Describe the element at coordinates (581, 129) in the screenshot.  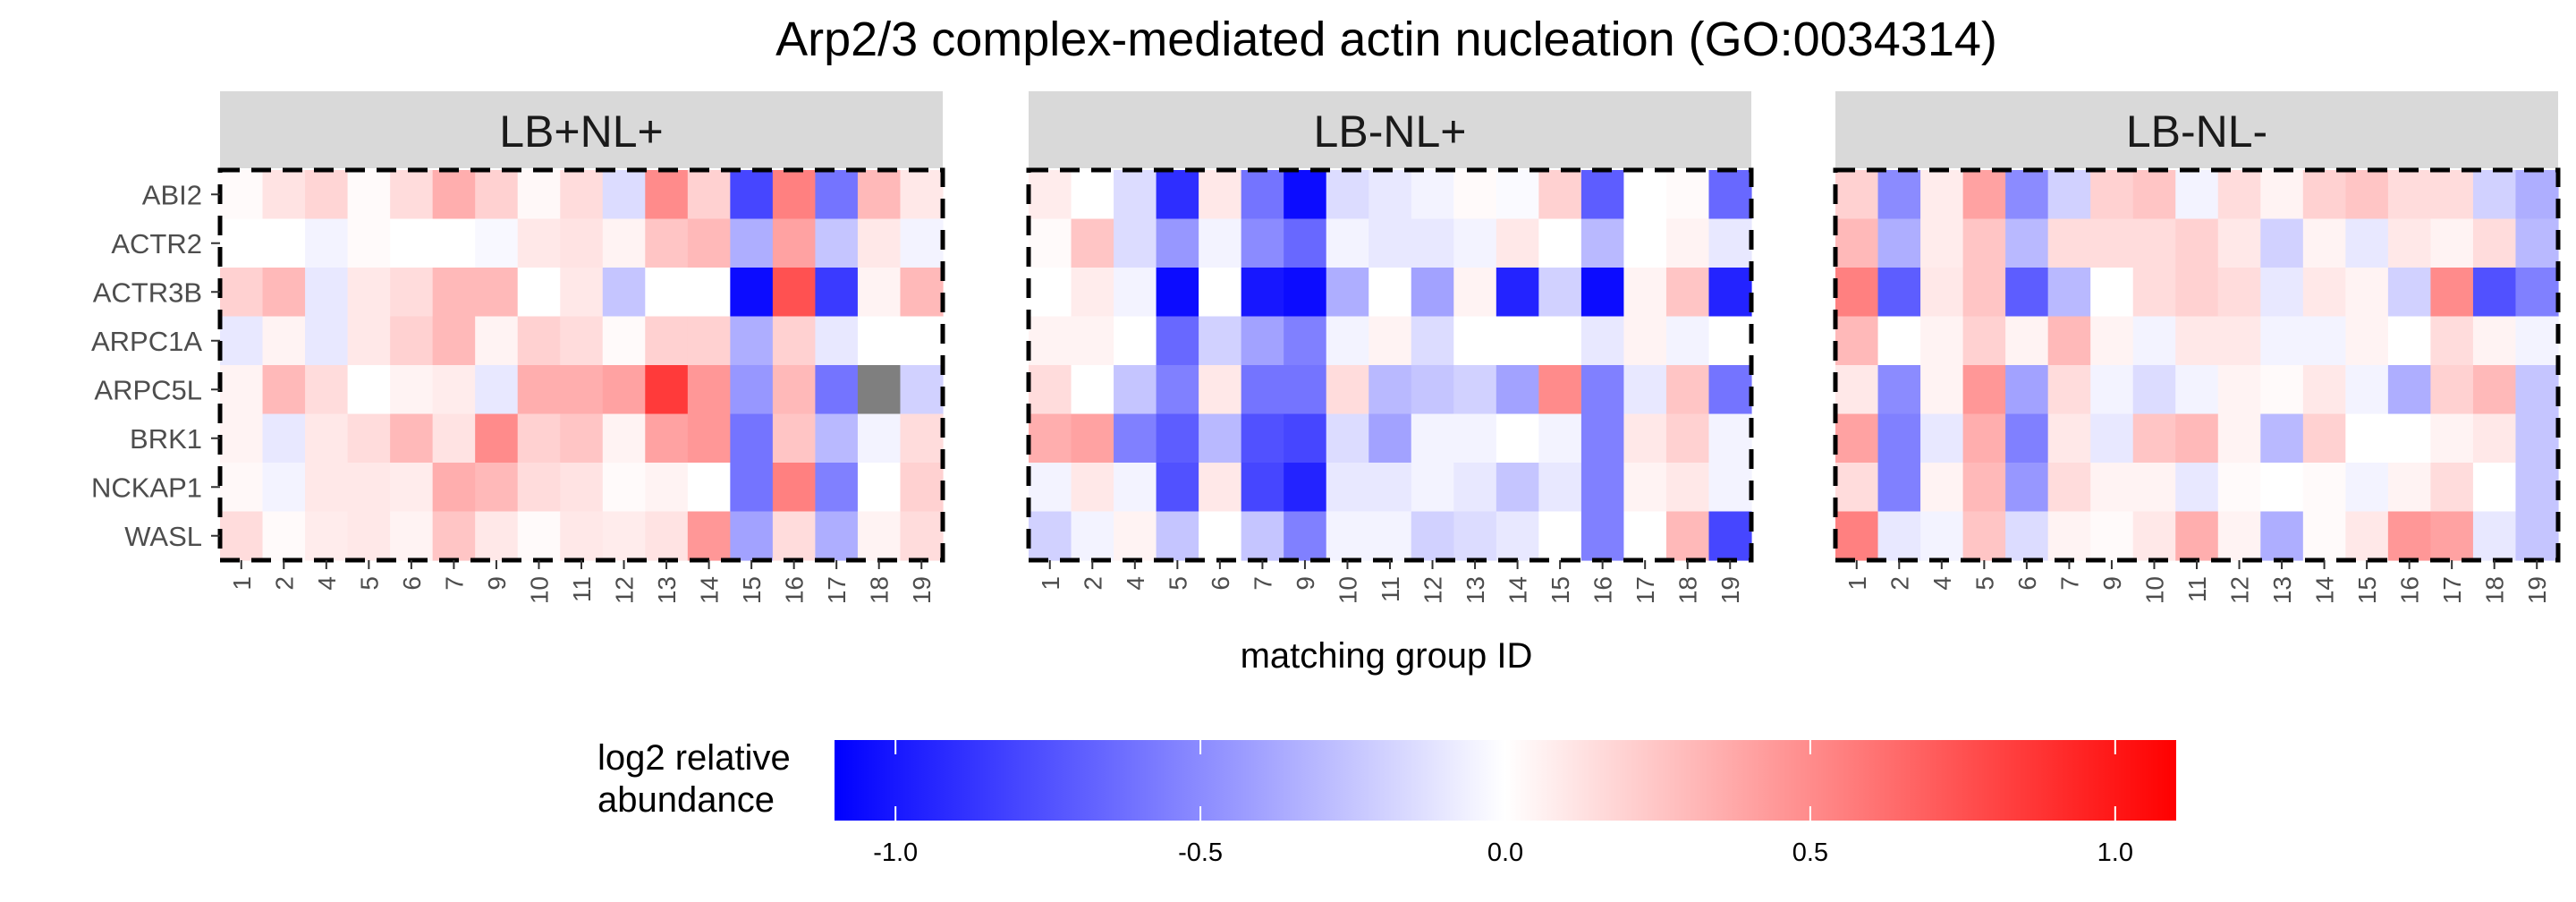
I see `facet-strip` at that location.